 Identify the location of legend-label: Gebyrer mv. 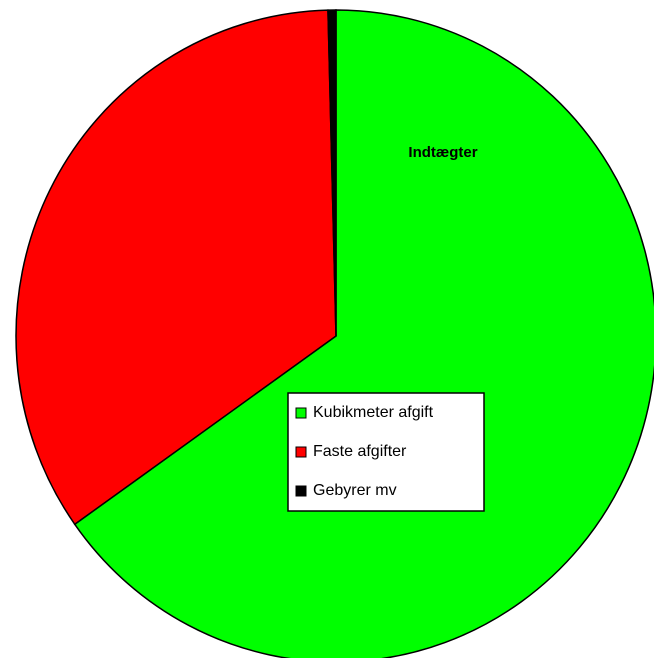
(355, 490).